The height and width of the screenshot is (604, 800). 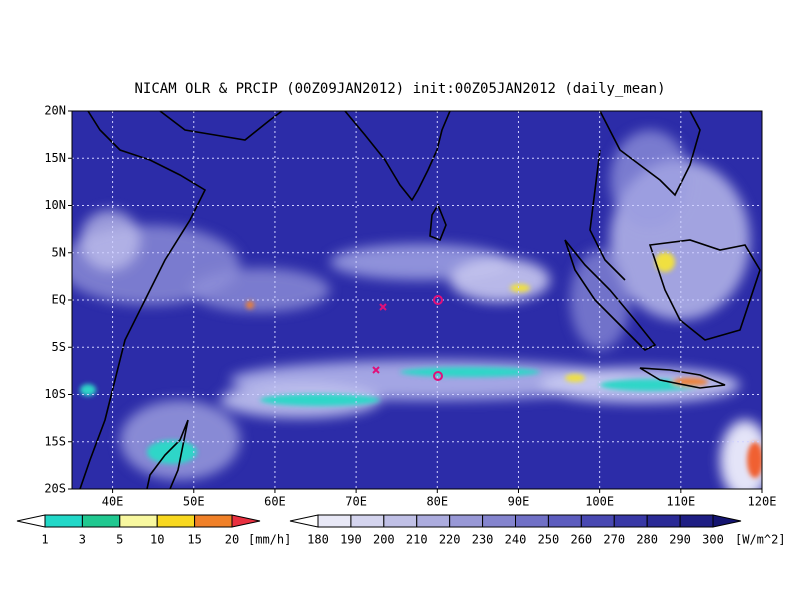 What do you see at coordinates (581, 540) in the screenshot?
I see `colorbar-label: 260` at bounding box center [581, 540].